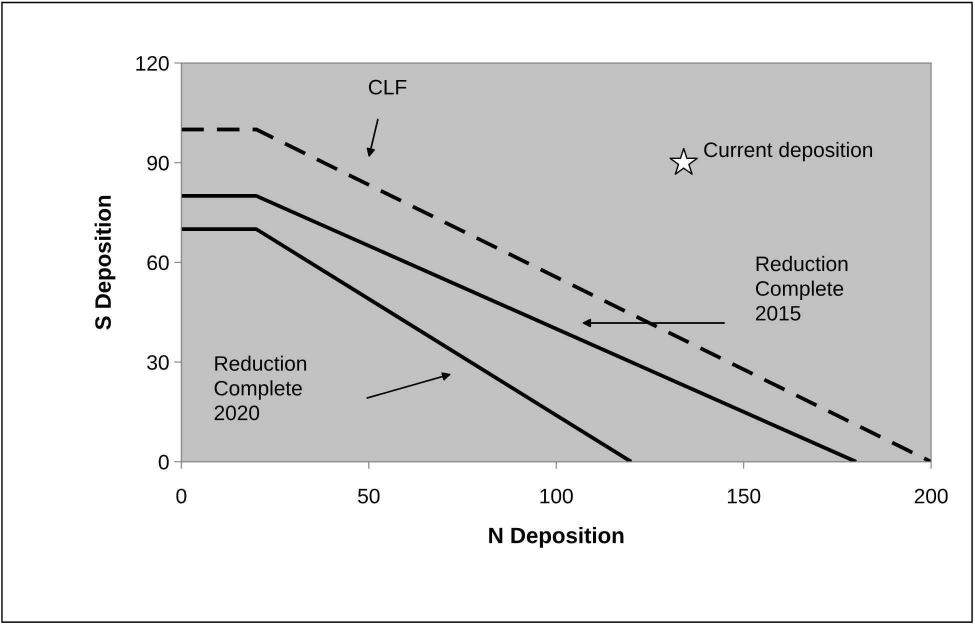 The height and width of the screenshot is (624, 975). I want to click on x-tick-label: 100, so click(556, 496).